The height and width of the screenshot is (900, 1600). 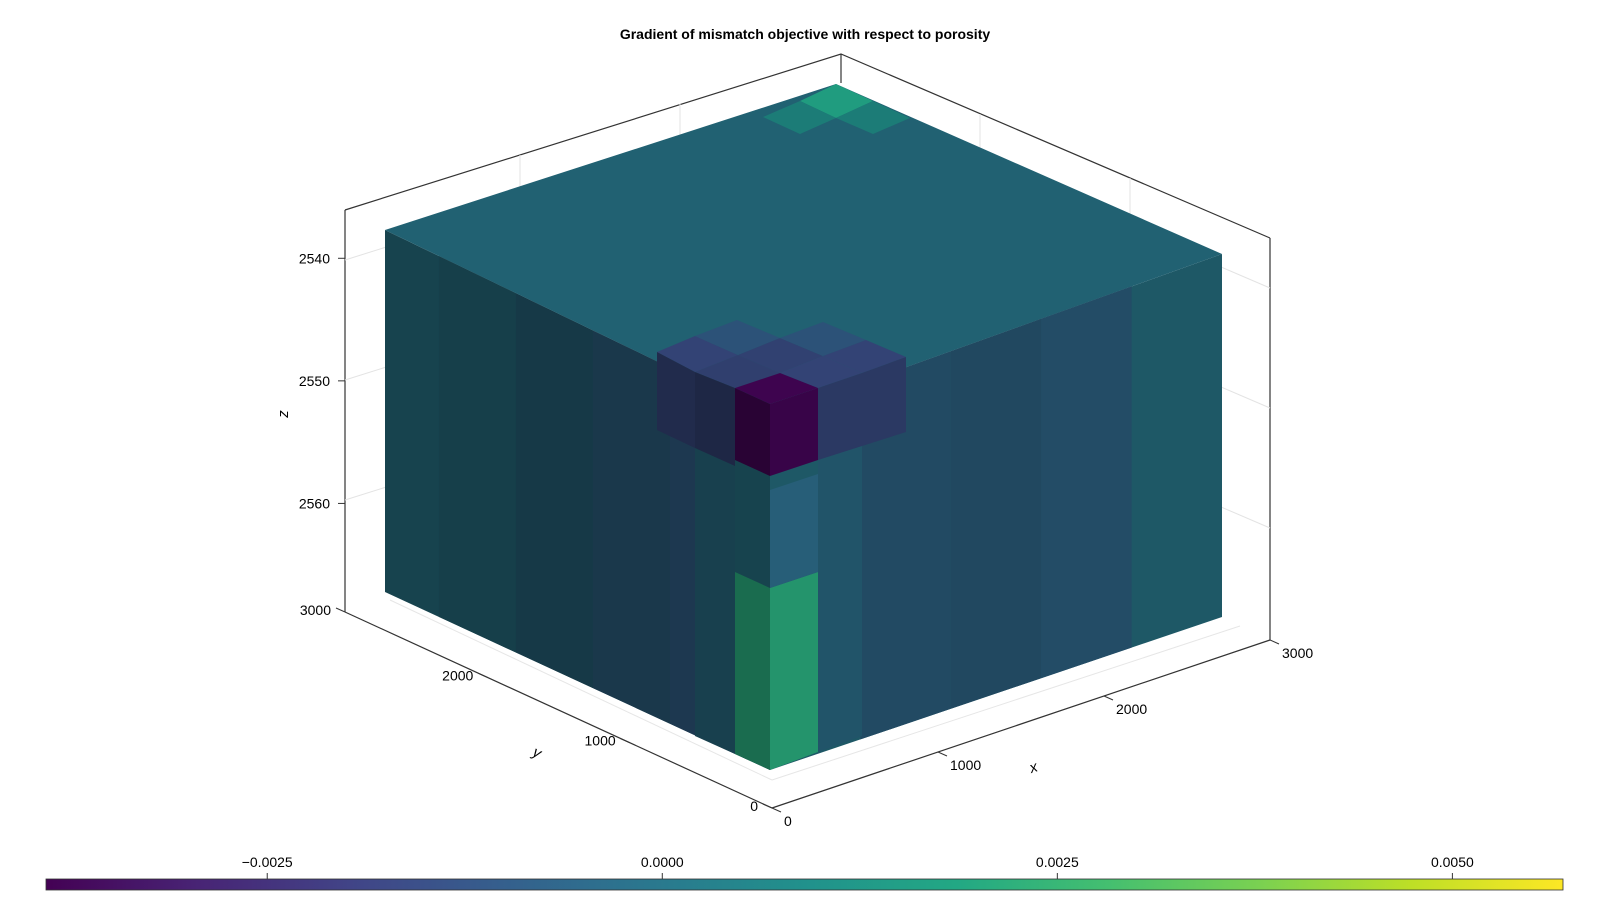 I want to click on axis-label-x: x, so click(x=1033, y=767).